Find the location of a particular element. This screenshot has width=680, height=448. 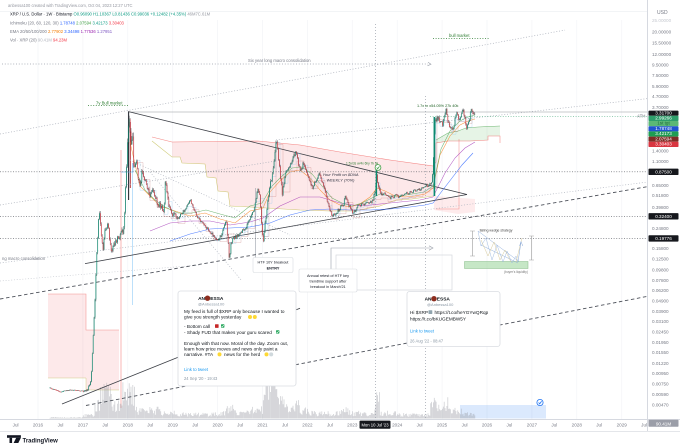

svg-text: ATH is located at coordinates (641, 116).